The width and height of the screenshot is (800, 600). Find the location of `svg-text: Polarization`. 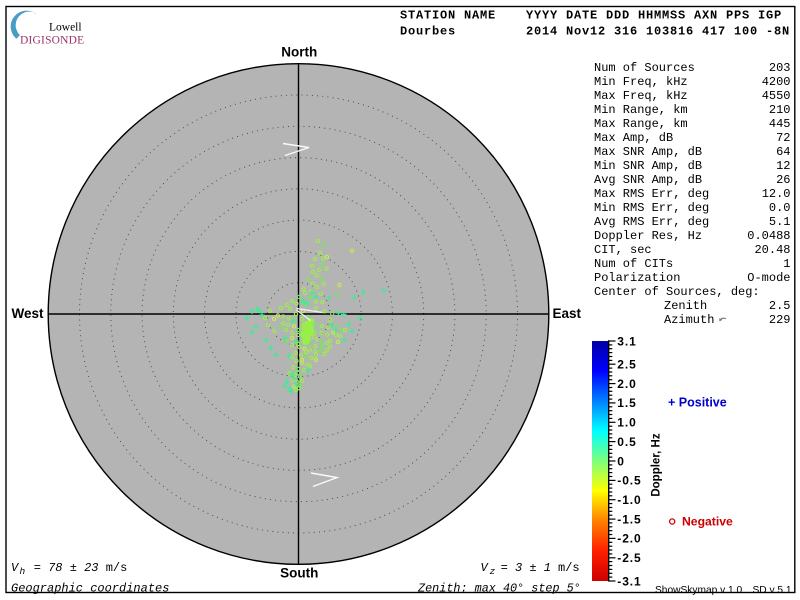

svg-text: Polarization is located at coordinates (637, 278).